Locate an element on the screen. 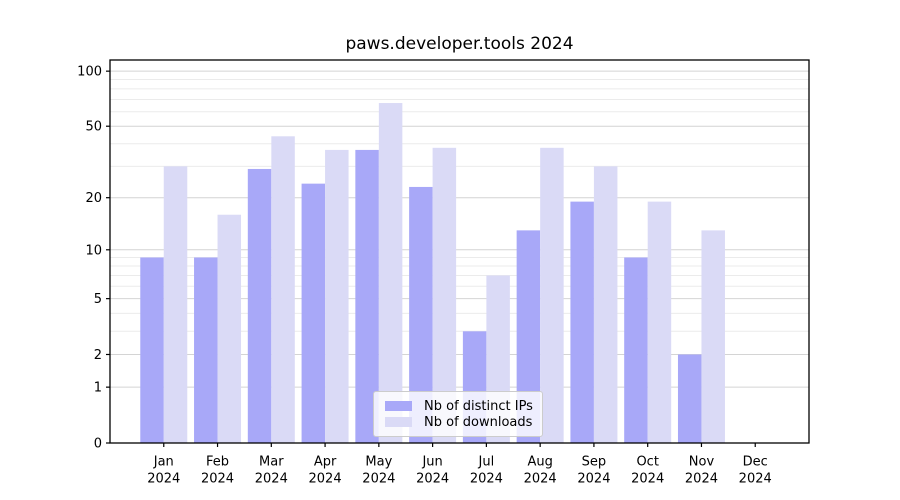 The width and height of the screenshot is (900, 500). x-tick-label-month-dec: Dec is located at coordinates (755, 462).